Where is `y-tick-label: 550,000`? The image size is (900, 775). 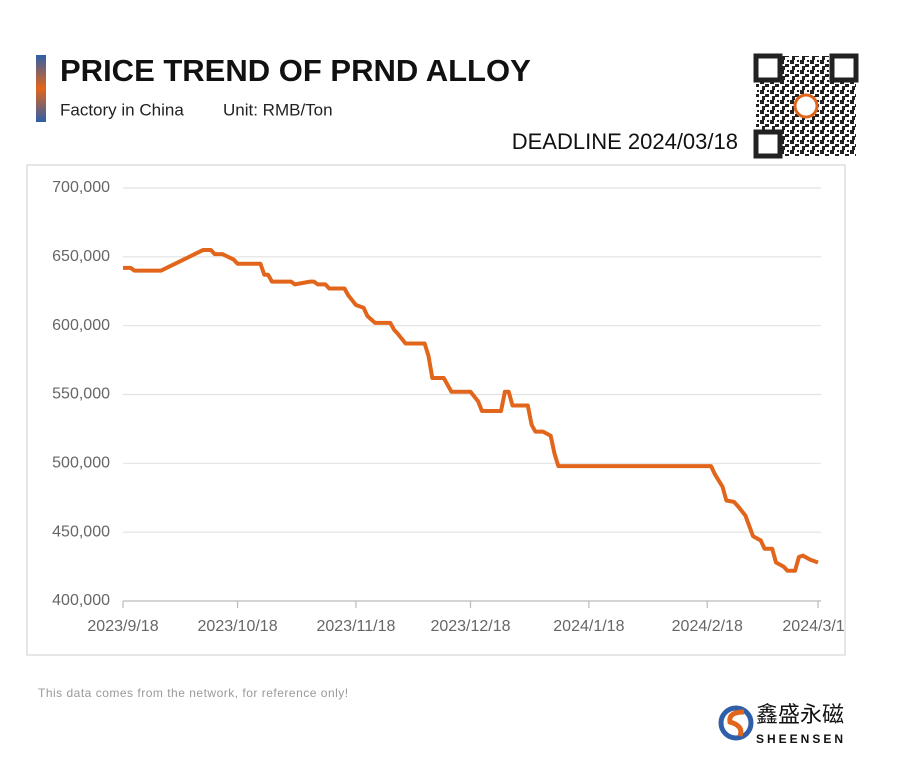 y-tick-label: 550,000 is located at coordinates (81, 394).